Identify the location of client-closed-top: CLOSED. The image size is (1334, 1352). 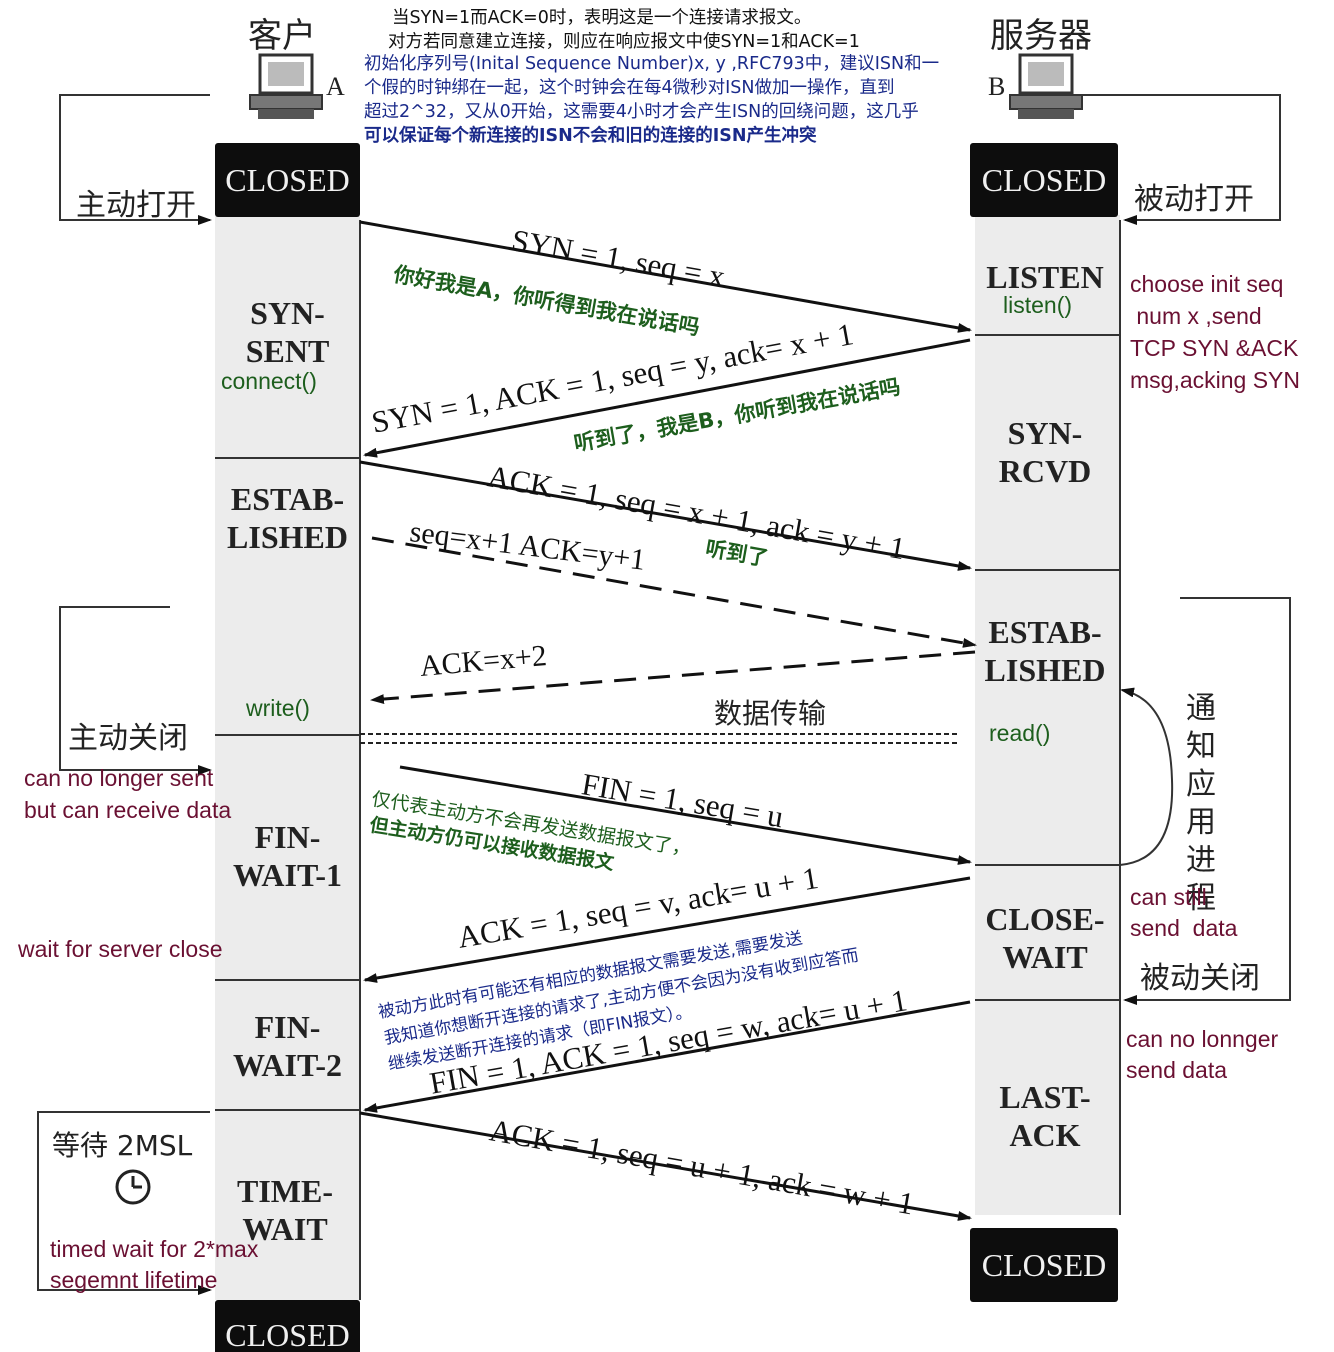
(287, 180).